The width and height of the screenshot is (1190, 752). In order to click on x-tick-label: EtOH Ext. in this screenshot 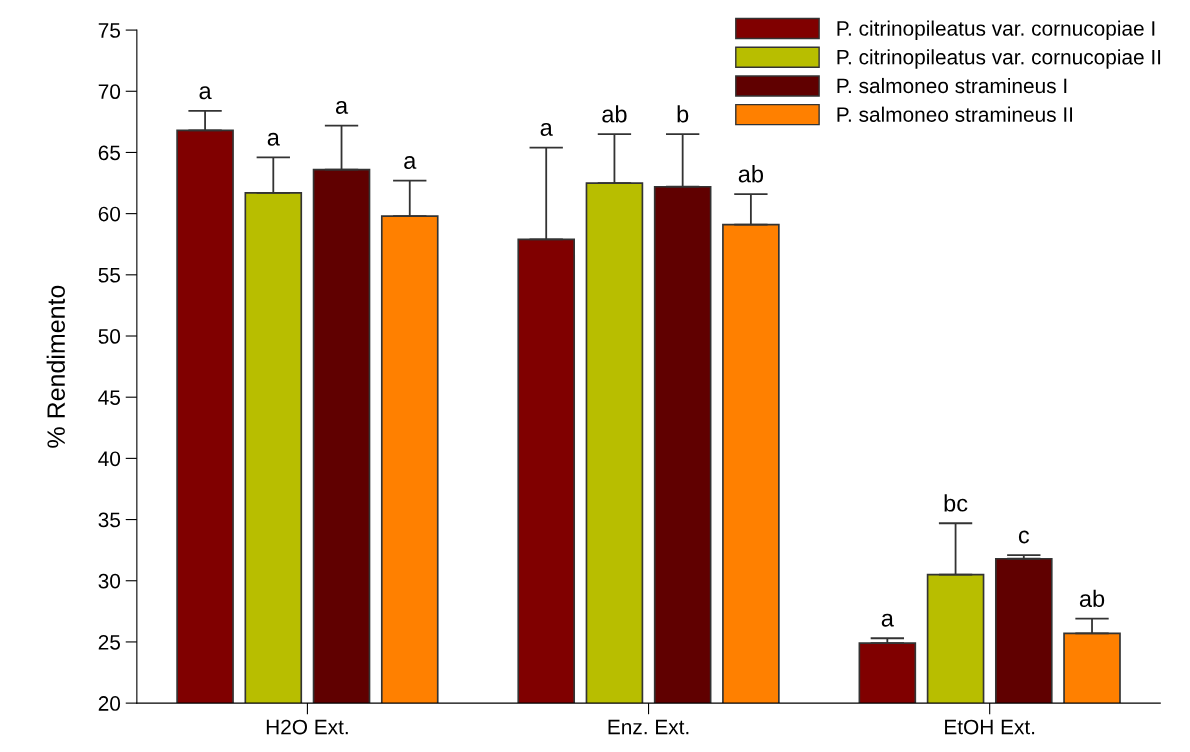, I will do `click(990, 727)`.